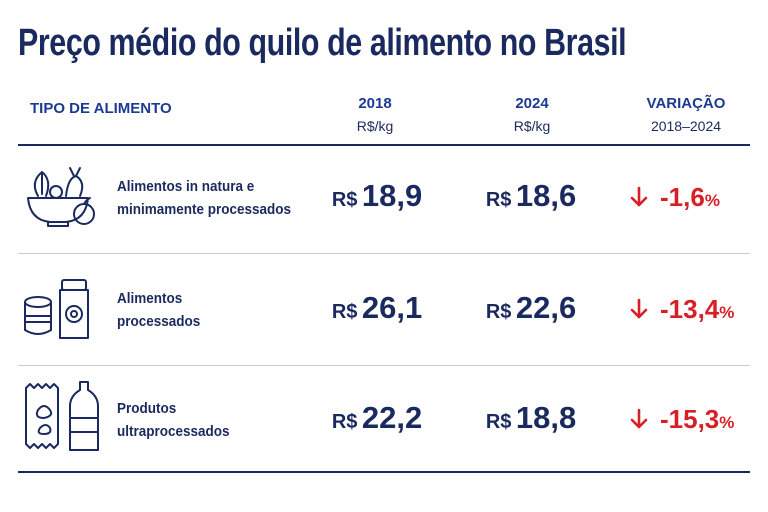 Image resolution: width=768 pixels, height=512 pixels. I want to click on ultraprocessed-icon, so click(62, 416).